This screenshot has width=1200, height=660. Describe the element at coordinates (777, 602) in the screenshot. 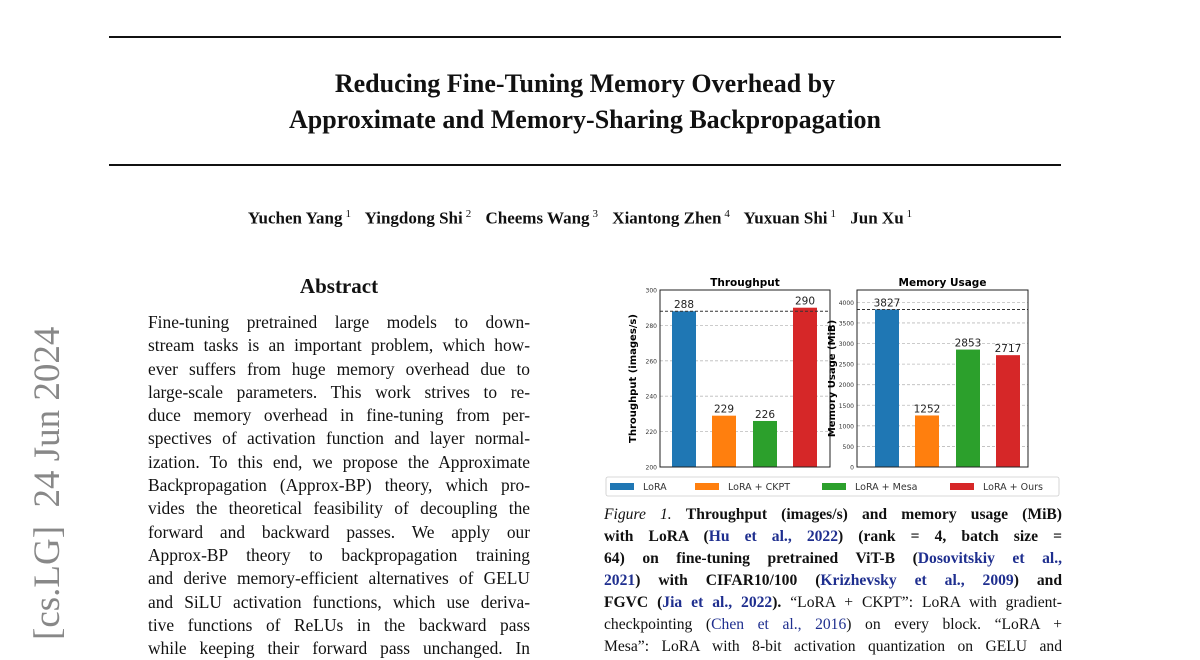

I see `caption-text: ).` at that location.